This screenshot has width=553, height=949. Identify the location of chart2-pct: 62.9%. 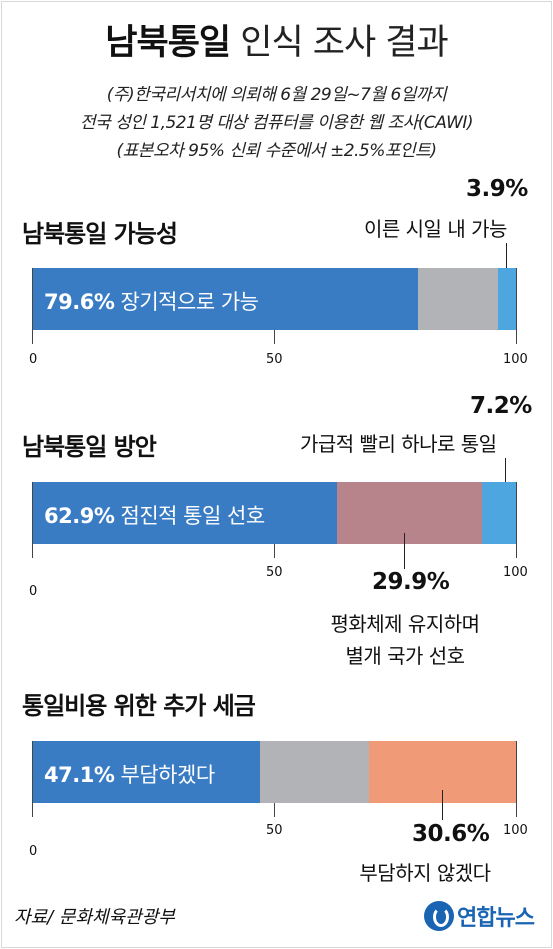
(79, 516).